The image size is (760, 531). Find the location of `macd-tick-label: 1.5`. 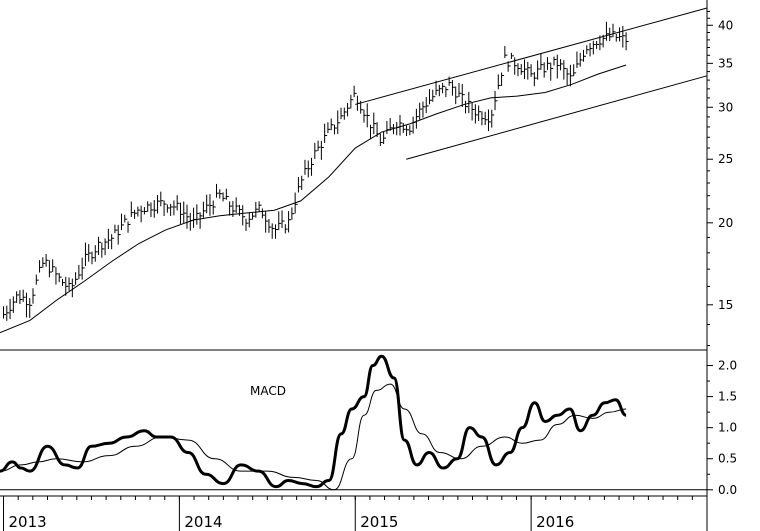

macd-tick-label: 1.5 is located at coordinates (727, 397).